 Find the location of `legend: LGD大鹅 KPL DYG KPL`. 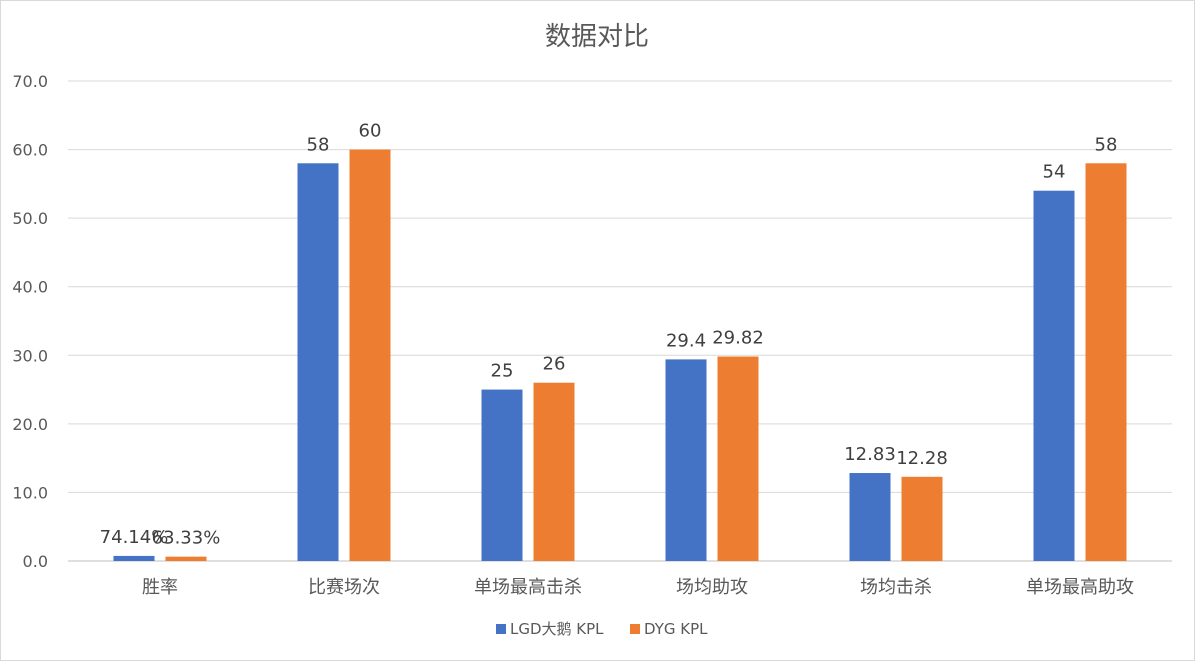

legend: LGD大鹅 KPL DYG KPL is located at coordinates (602, 629).